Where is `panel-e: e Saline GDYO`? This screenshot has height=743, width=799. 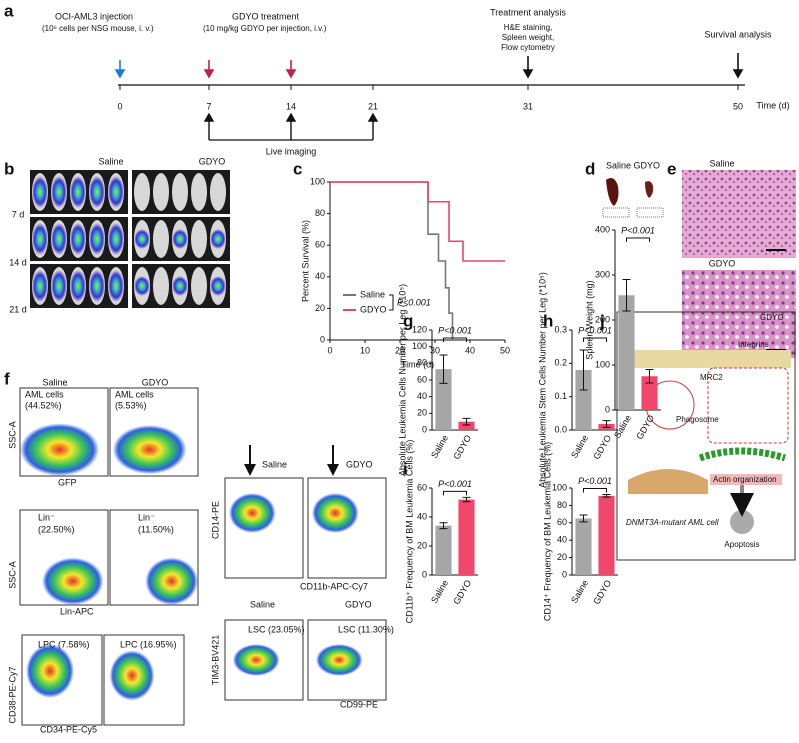
panel-e: e Saline GDYO is located at coordinates (731, 258).